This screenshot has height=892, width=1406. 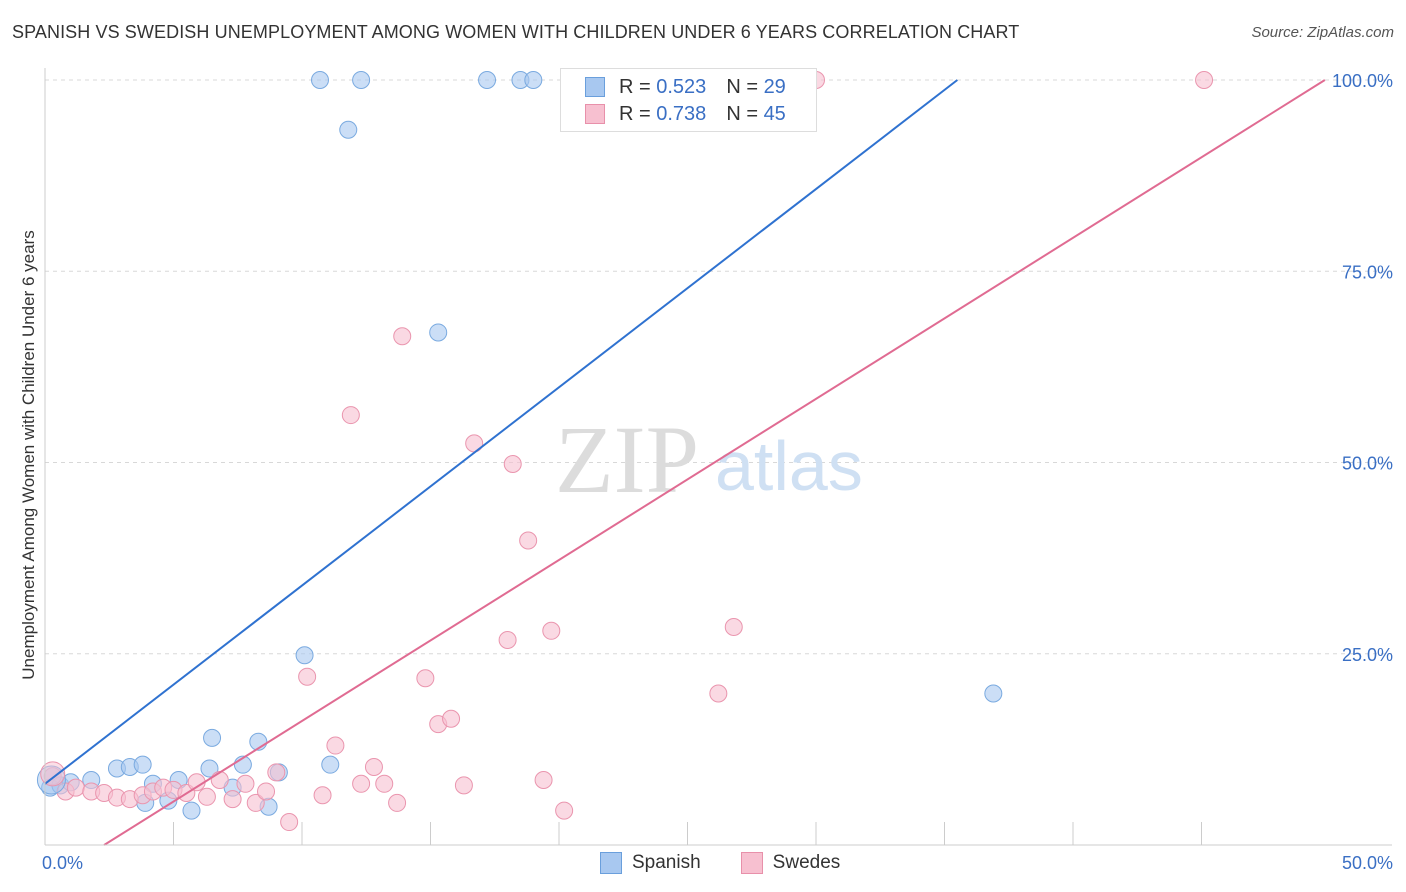 What do you see at coordinates (1367, 464) in the screenshot?
I see `y-tick-label: 50.0%` at bounding box center [1367, 464].